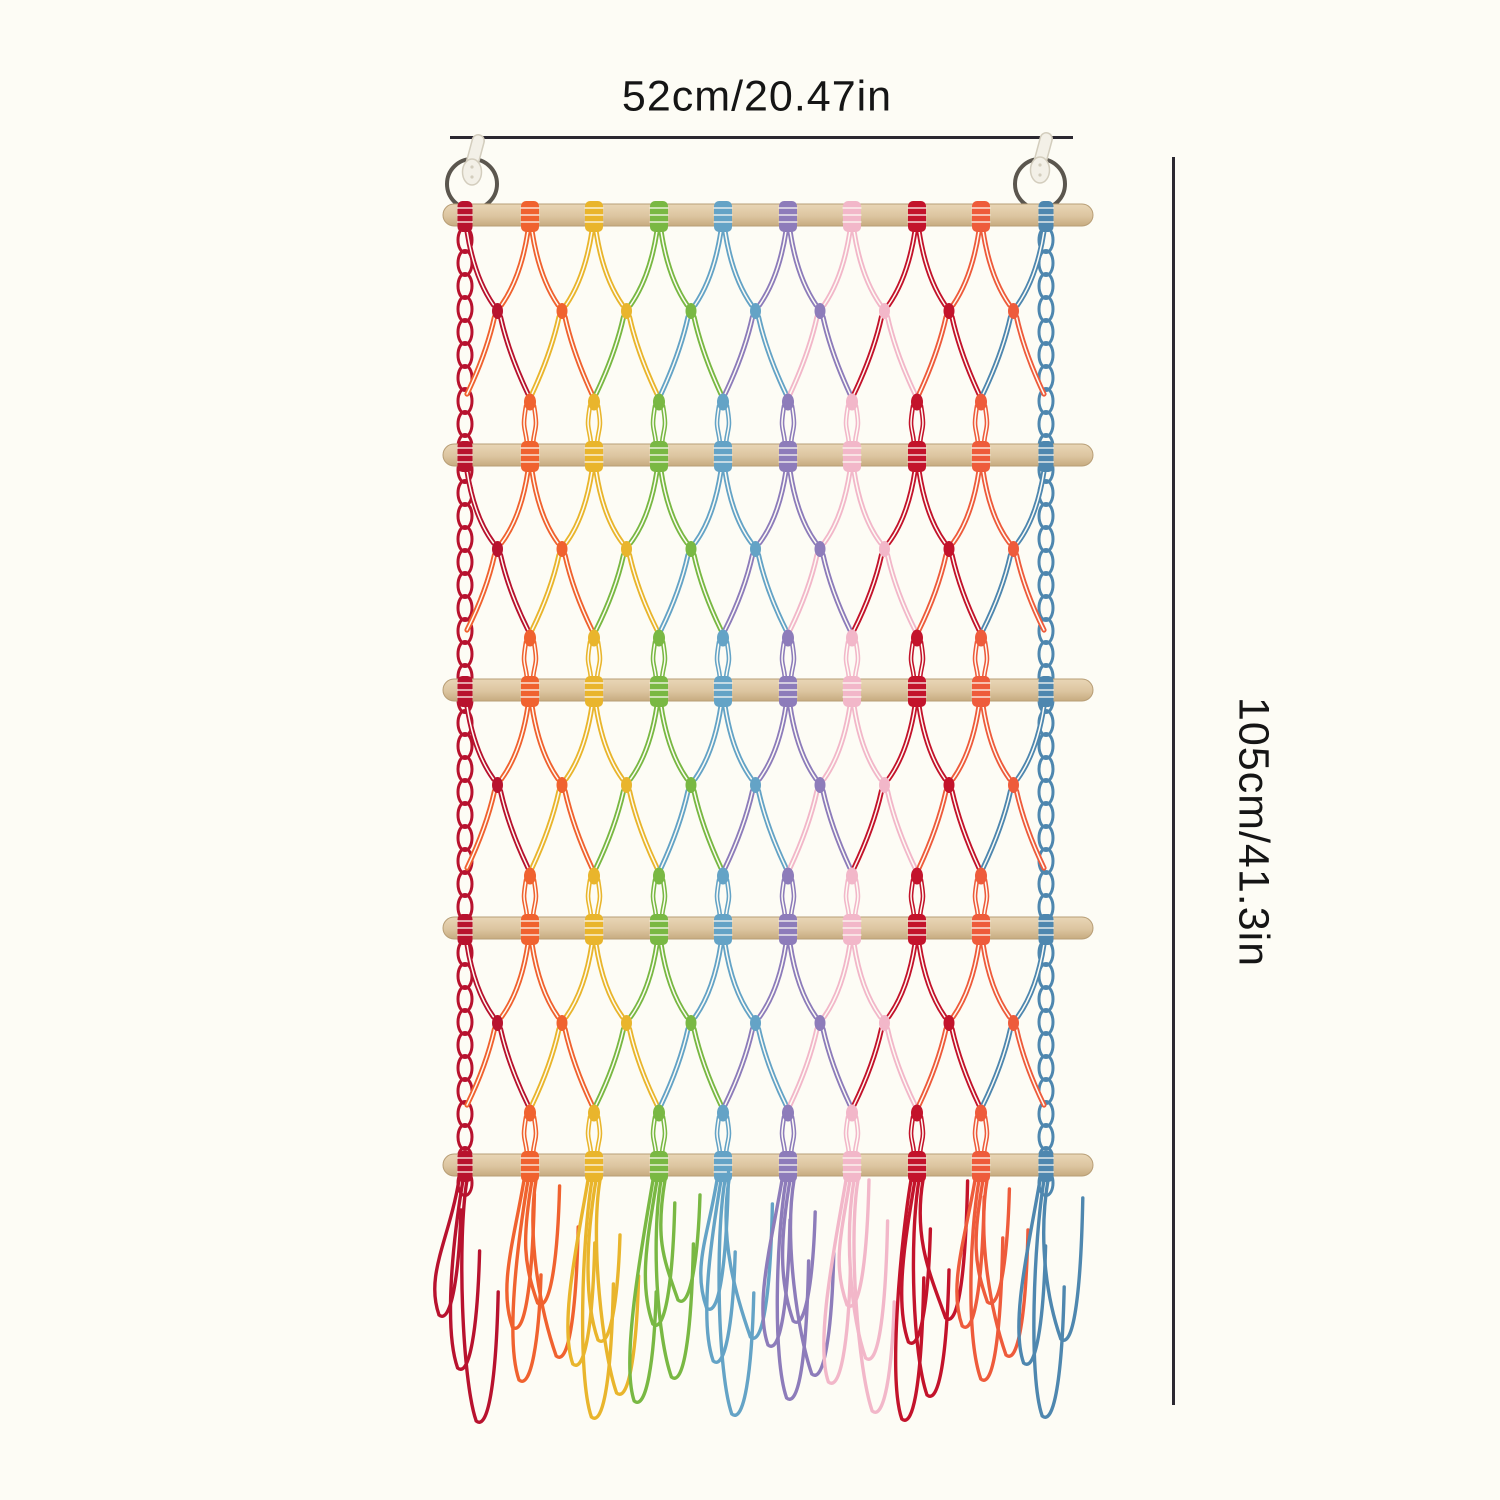 This screenshot has width=1500, height=1500. What do you see at coordinates (757, 159) in the screenshot?
I see `wall-hook-icon` at bounding box center [757, 159].